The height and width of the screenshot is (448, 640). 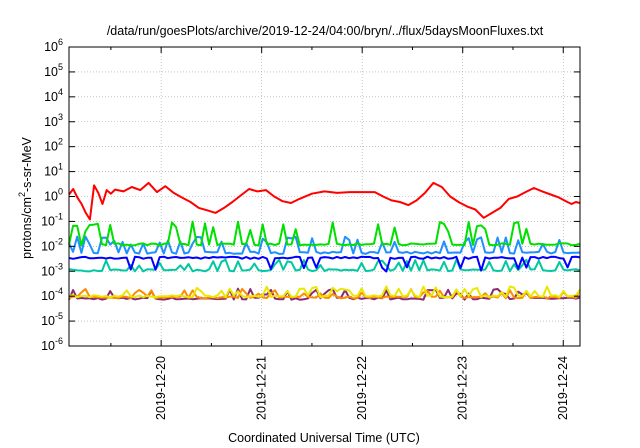 I want to click on x-tick-label: 2019-12-23, so click(x=463, y=388).